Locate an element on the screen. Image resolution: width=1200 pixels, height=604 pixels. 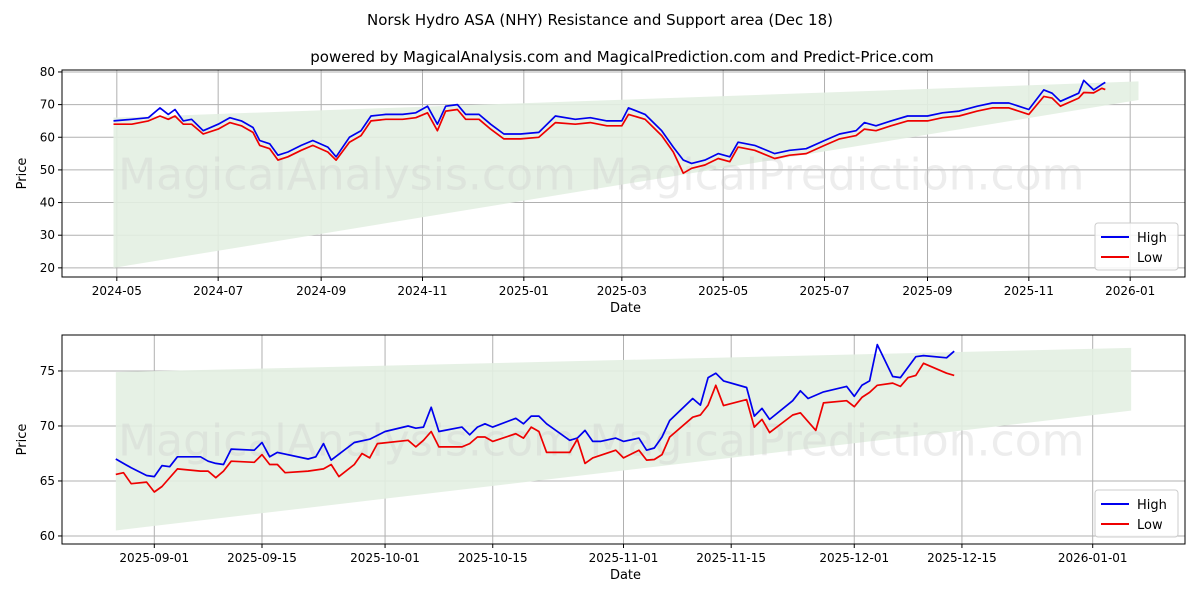
x-tick-label: 2025-03 is located at coordinates (622, 291).